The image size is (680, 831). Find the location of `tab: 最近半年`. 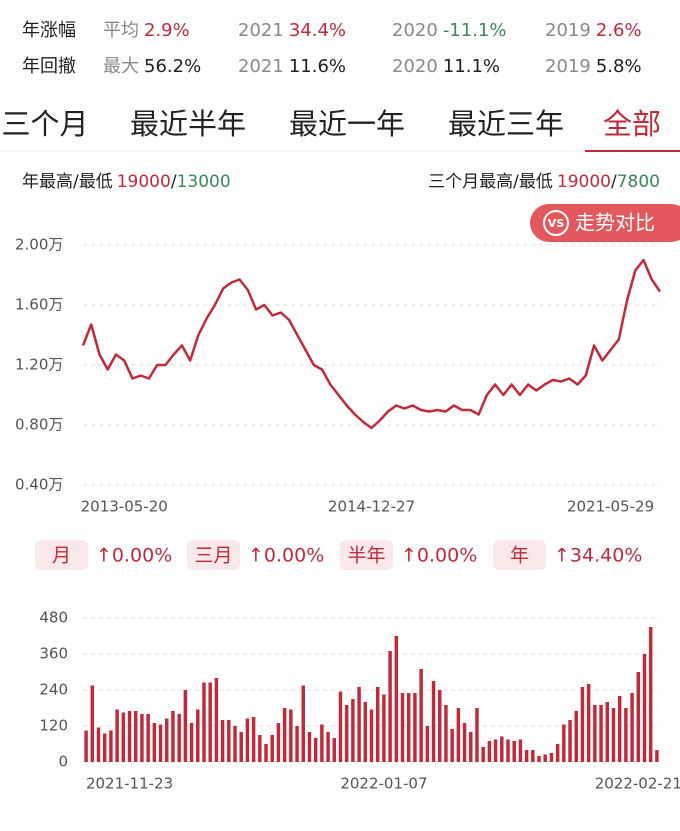

tab: 最近半年 is located at coordinates (188, 124).